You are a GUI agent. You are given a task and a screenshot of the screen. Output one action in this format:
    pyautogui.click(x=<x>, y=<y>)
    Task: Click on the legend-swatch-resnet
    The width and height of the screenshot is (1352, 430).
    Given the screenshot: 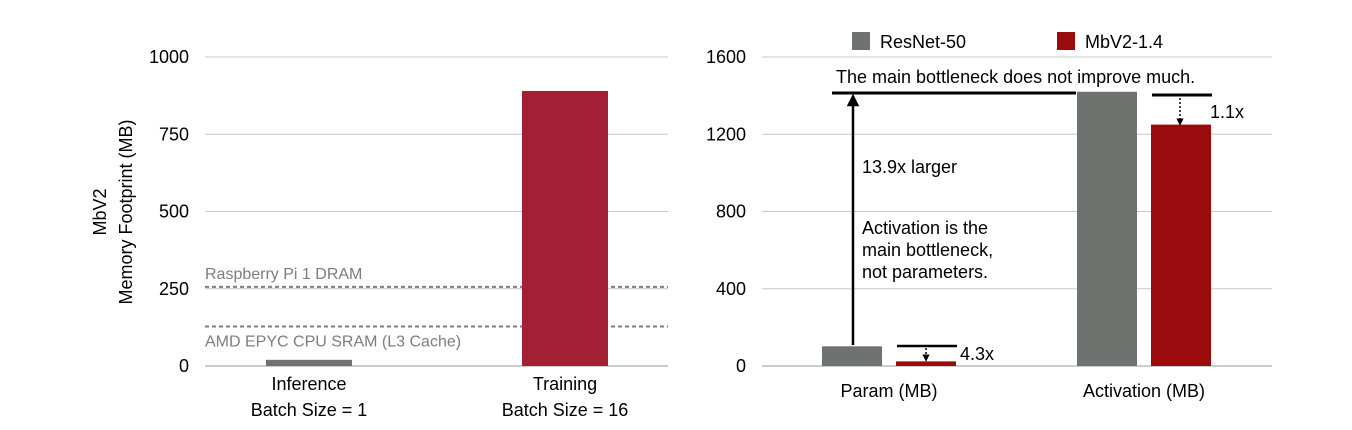 What is the action you would take?
    pyautogui.click(x=861, y=41)
    